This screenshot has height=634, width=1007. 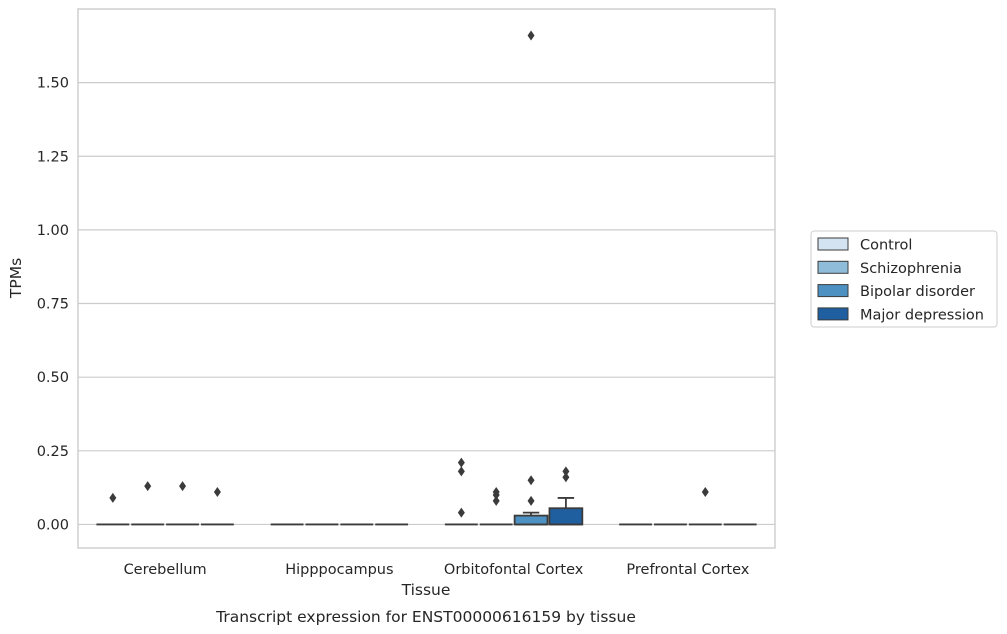 What do you see at coordinates (409, 503) in the screenshot?
I see `series-schizophrenia` at bounding box center [409, 503].